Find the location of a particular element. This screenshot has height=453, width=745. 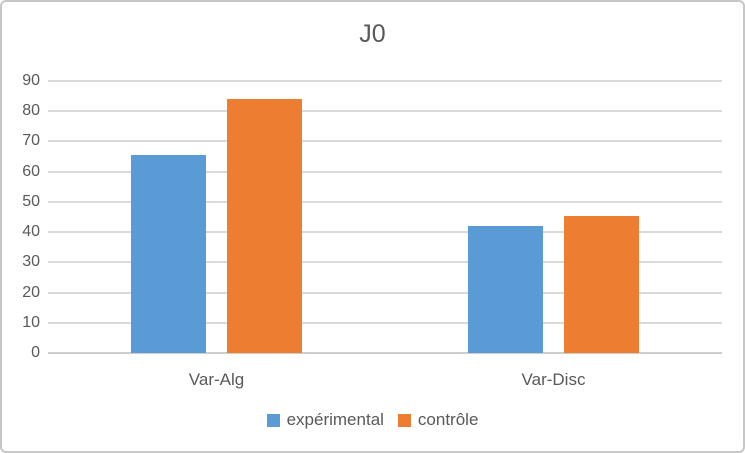

legend-label: expérimental is located at coordinates (335, 419).